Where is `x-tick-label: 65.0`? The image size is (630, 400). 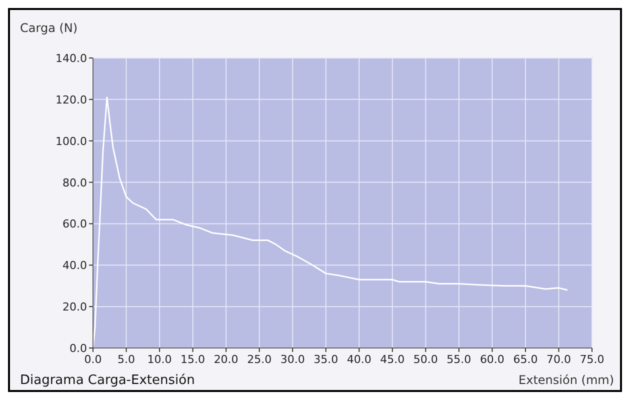 x-tick-label: 65.0 is located at coordinates (525, 359).